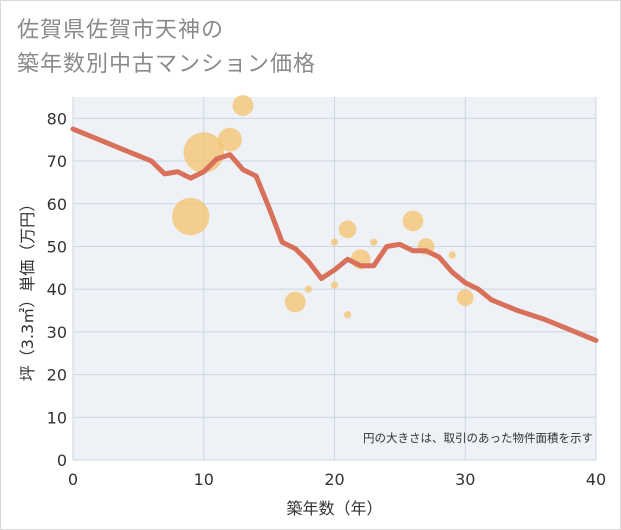 This screenshot has width=621, height=530. What do you see at coordinates (57, 375) in the screenshot?
I see `y-tick-label: 20` at bounding box center [57, 375].